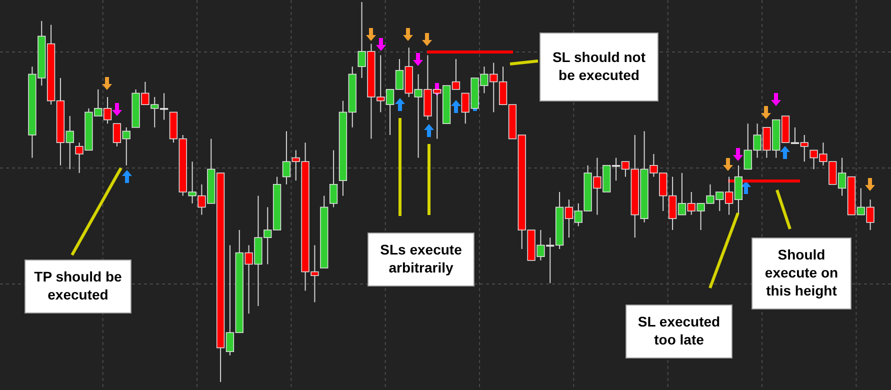  I want to click on candlestick, so click(333, 179).